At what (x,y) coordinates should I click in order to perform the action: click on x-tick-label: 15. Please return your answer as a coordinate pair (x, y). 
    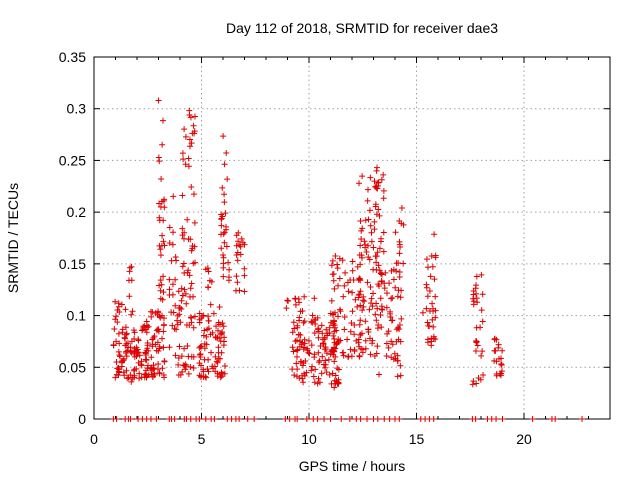
    Looking at the image, I should click on (417, 439).